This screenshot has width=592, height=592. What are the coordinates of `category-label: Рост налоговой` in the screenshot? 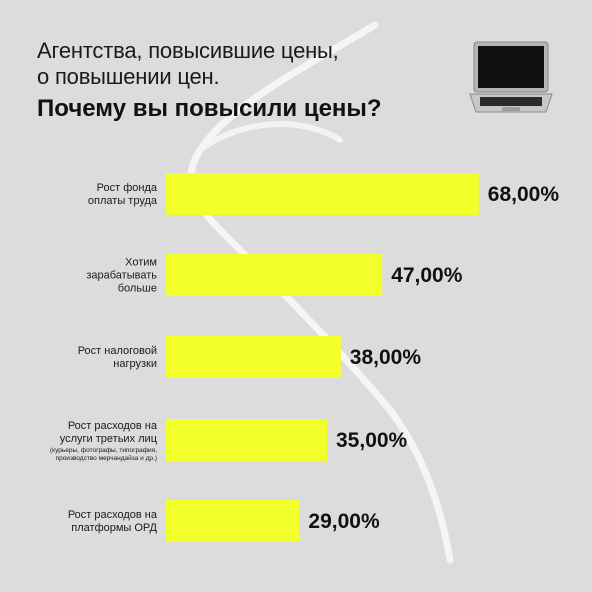 It's located at (117, 351).